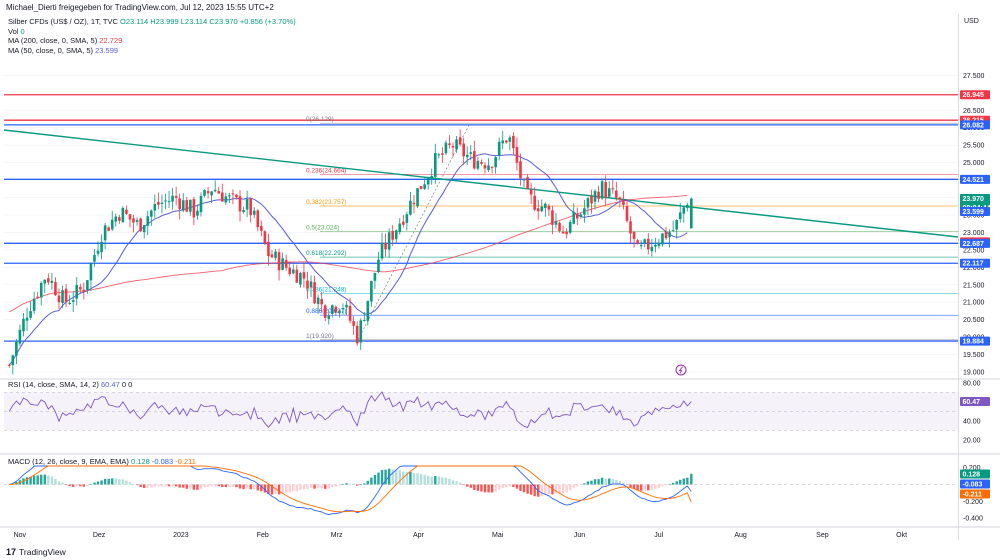  What do you see at coordinates (152, 41) in the screenshot?
I see `legend-ma200-row: MA (200, close, 0, SMA, 5) 22.729` at bounding box center [152, 41].